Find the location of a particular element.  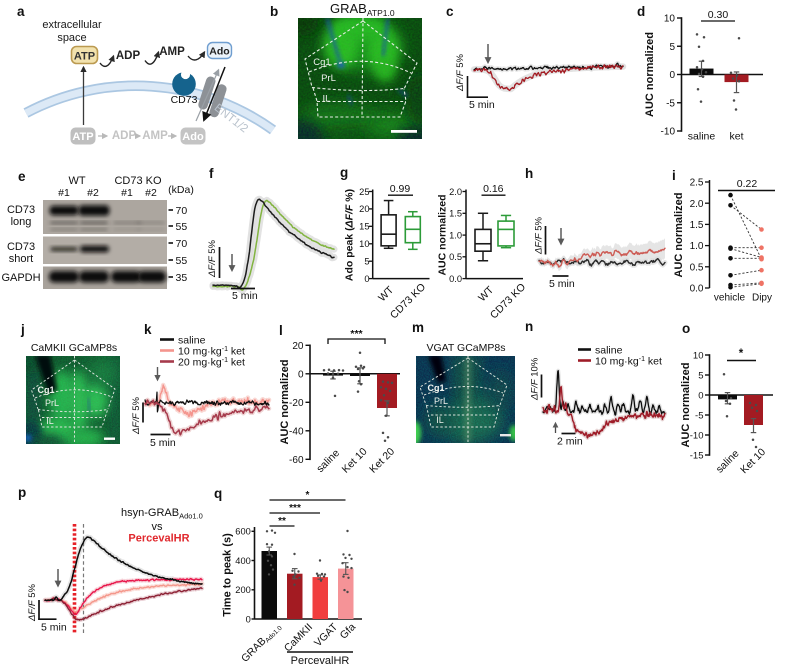

svg-text: 0.16 is located at coordinates (493, 189).